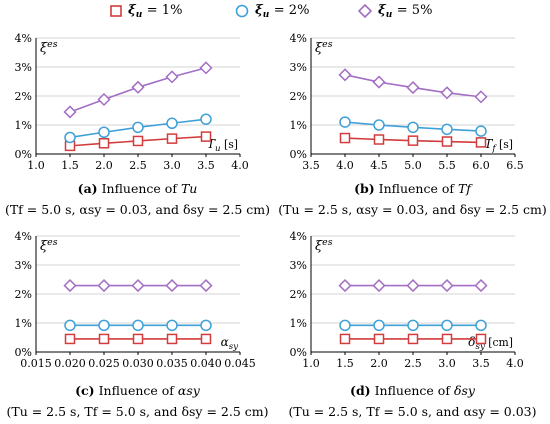  What do you see at coordinates (49, 245) in the screenshot?
I see `y-axis-label: ξes` at bounding box center [49, 245].